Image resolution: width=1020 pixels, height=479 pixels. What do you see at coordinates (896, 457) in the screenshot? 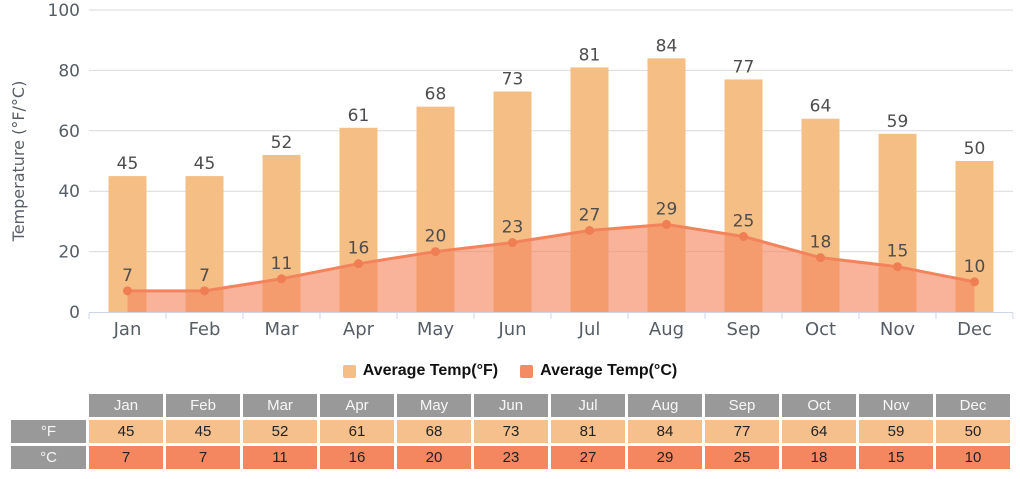
I see `table-value-cell: 15` at bounding box center [896, 457].